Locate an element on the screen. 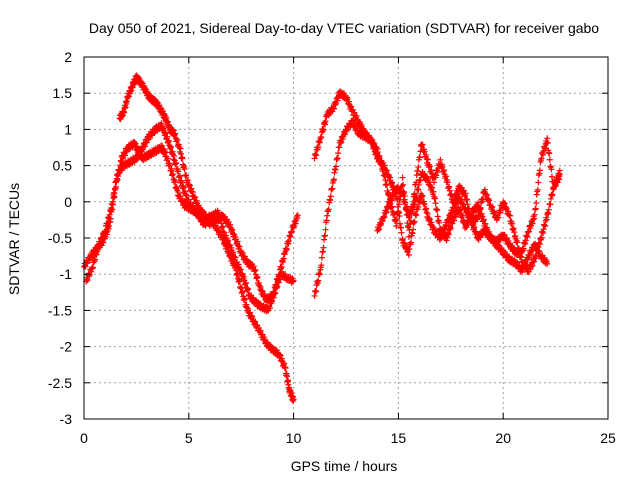 This screenshot has width=640, height=480. y-tick-label: -0.5 is located at coordinates (60, 238).